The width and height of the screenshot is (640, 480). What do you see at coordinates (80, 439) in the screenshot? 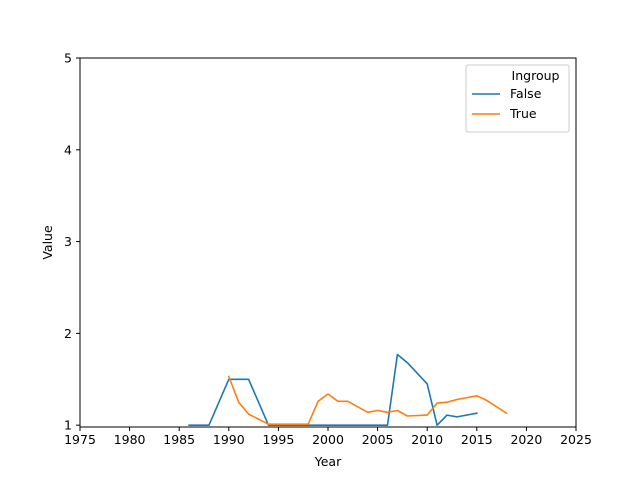
I see `x-tick-label: 1975` at bounding box center [80, 439].